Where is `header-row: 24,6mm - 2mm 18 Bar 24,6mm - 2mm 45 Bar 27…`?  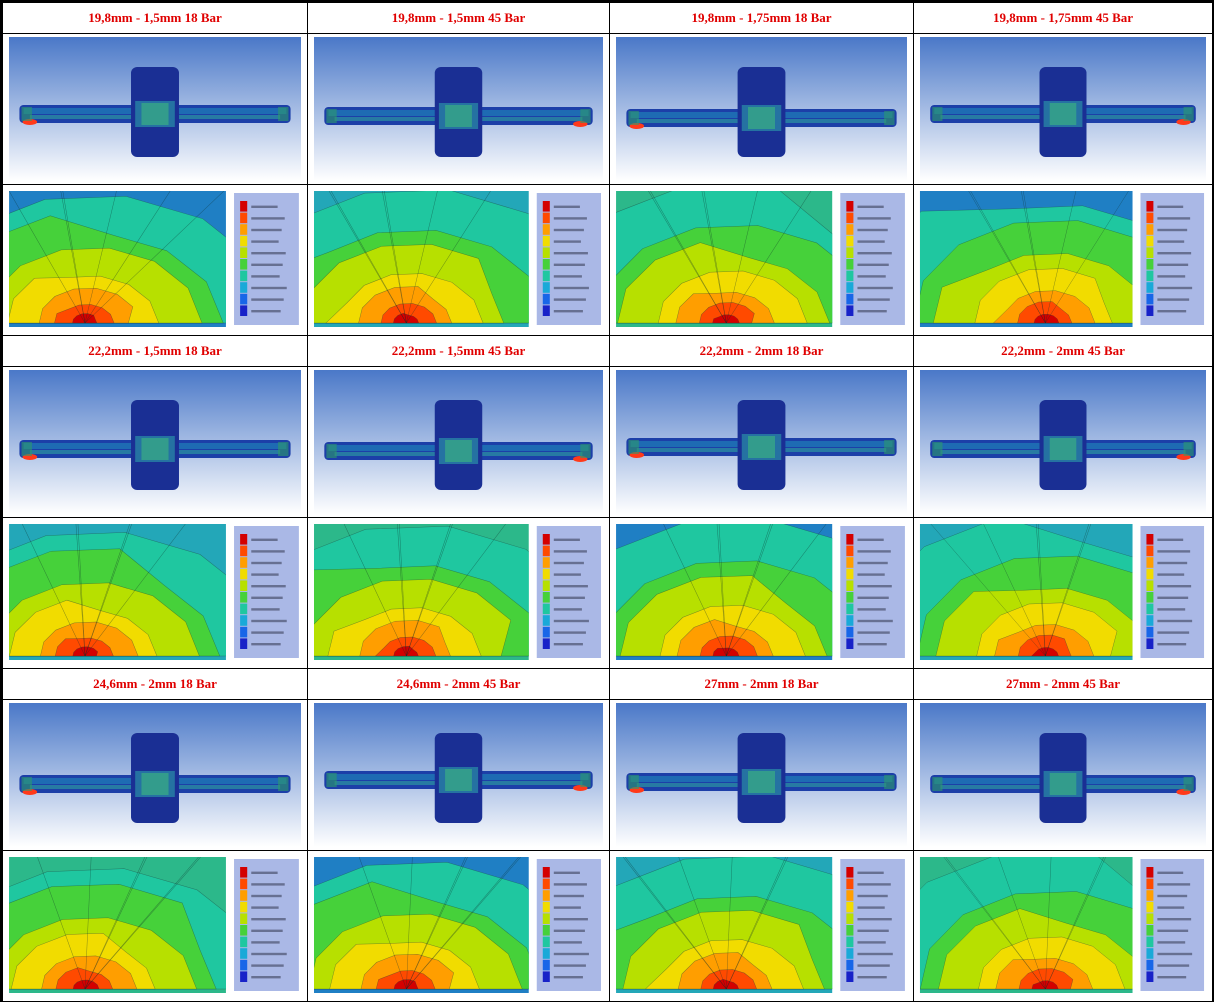
header-row: 24,6mm - 2mm 18 Bar 24,6mm - 2mm 45 Bar 27… is located at coordinates (607, 684).